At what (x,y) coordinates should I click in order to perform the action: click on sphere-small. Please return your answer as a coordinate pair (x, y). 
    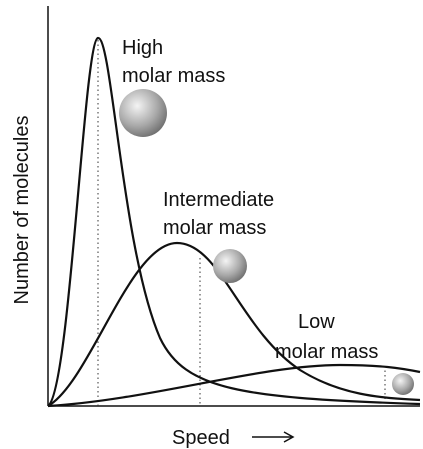
    Looking at the image, I should click on (403, 384).